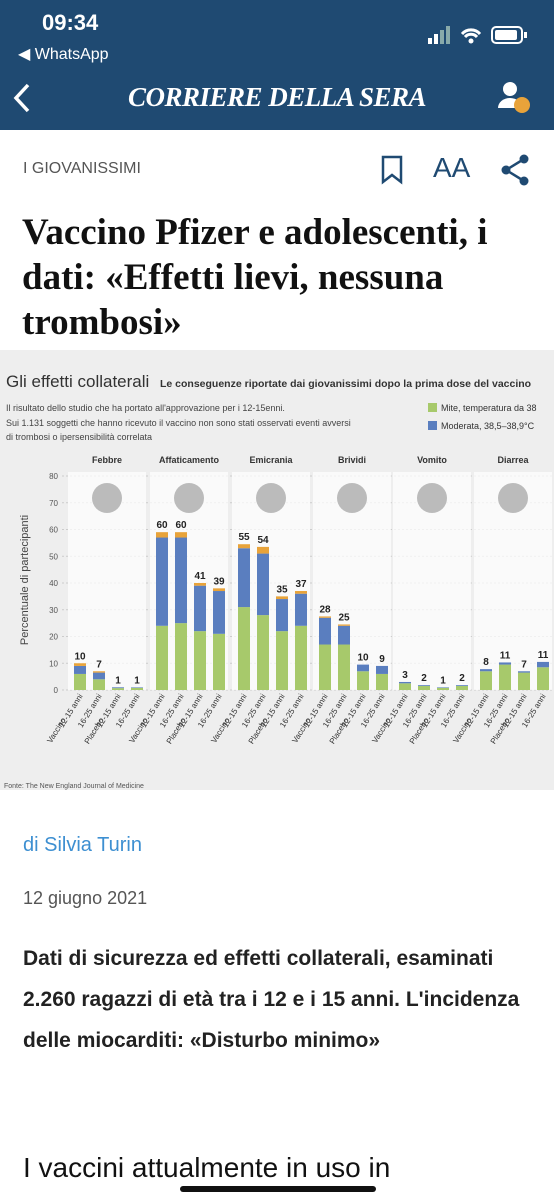  I want to click on total-label: 39, so click(219, 581).